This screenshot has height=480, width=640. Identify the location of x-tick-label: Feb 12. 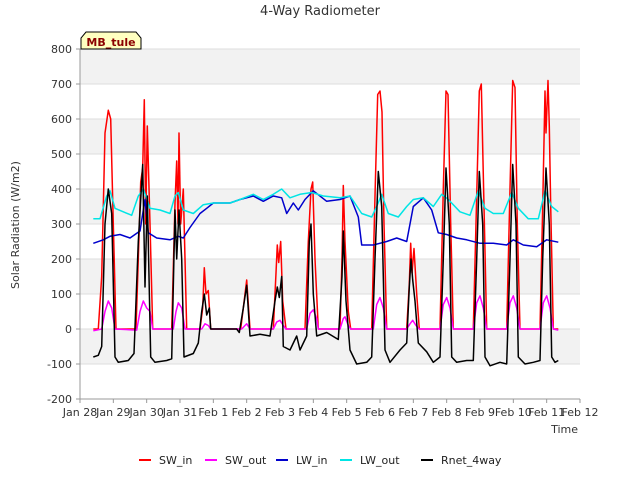
(580, 412).